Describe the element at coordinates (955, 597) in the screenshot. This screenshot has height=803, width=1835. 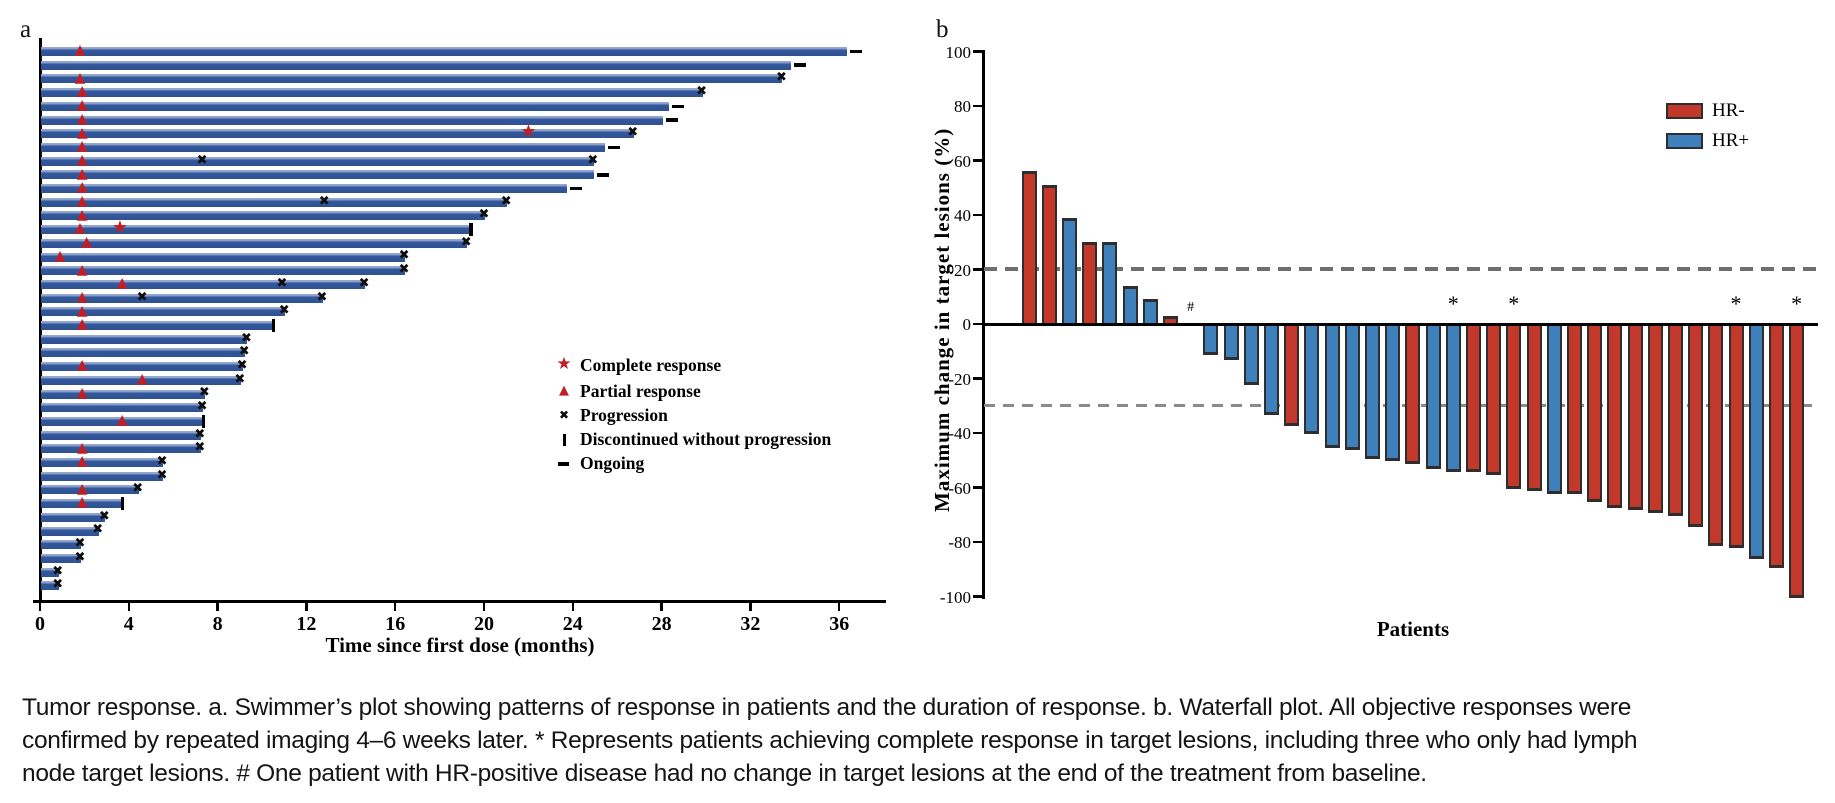
I see `y-tick-label: -100` at that location.